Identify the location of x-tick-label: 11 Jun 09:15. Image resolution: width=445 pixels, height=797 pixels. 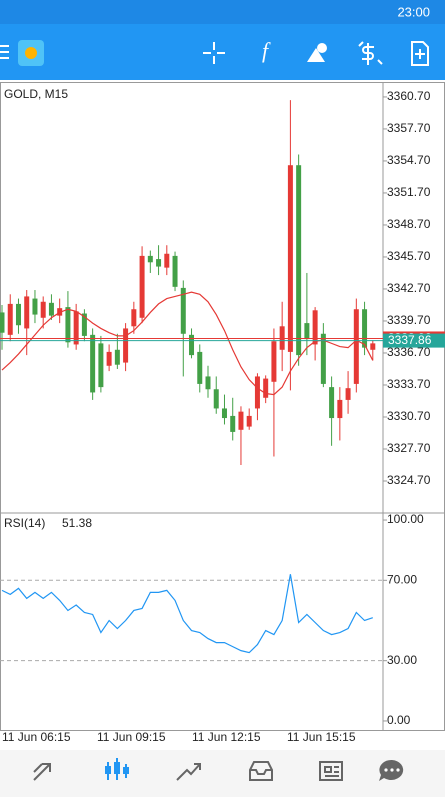
(131, 737).